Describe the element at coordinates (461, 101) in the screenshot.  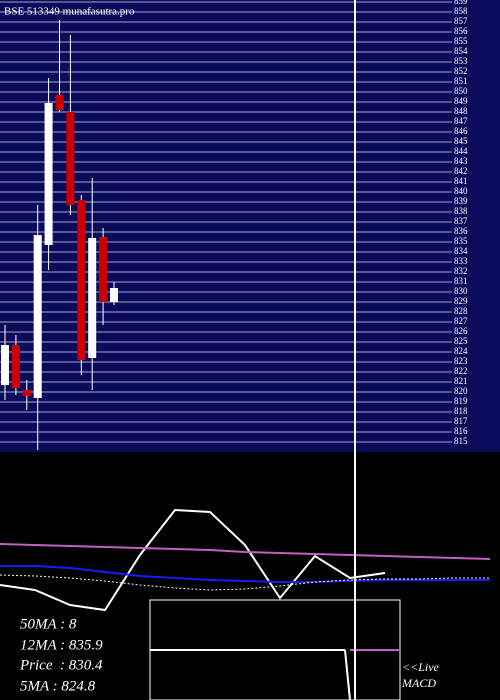
I see `y-tick-label: 849` at that location.